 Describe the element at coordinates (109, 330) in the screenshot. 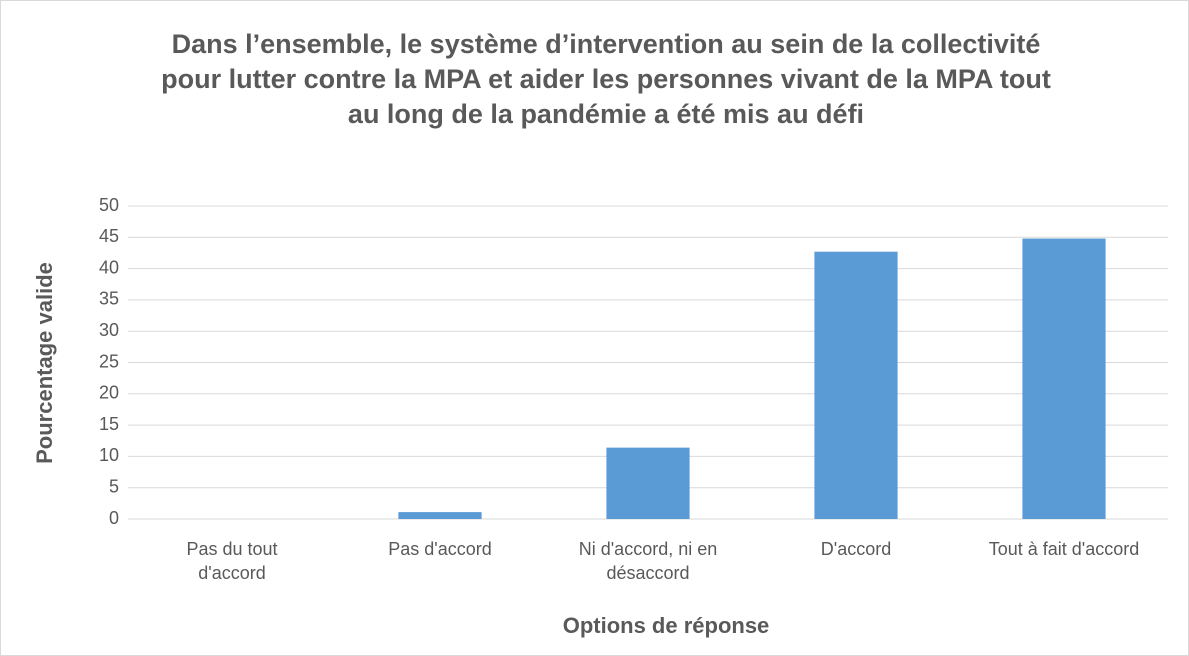

I see `y-tick-label: 30` at that location.